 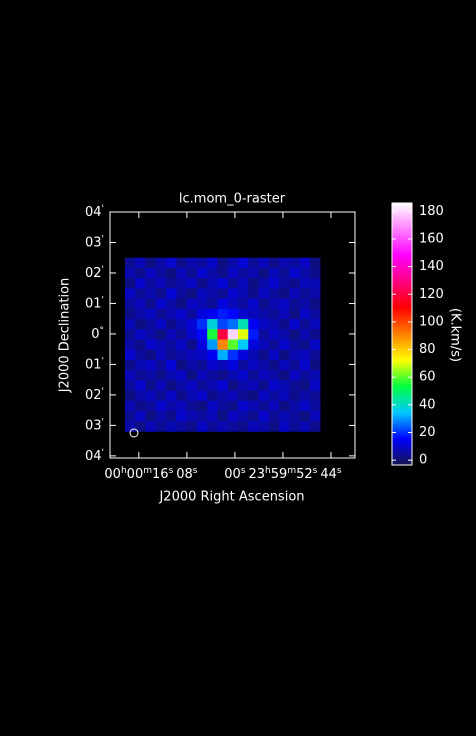 What do you see at coordinates (431, 321) in the screenshot?
I see `colorbar-tick-label: 100` at bounding box center [431, 321].